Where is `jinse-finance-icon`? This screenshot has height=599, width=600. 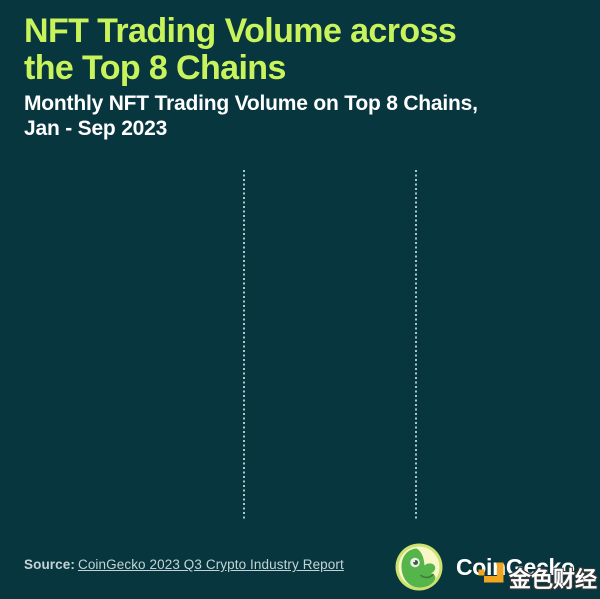 jinse-finance-icon is located at coordinates (492, 575).